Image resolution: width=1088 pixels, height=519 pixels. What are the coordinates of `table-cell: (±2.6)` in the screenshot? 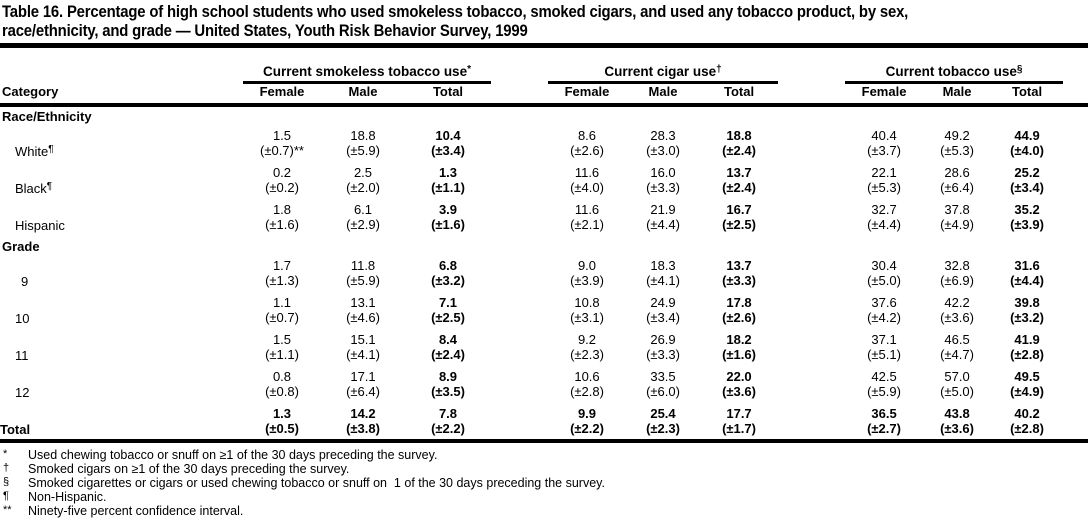 It's located at (587, 150).